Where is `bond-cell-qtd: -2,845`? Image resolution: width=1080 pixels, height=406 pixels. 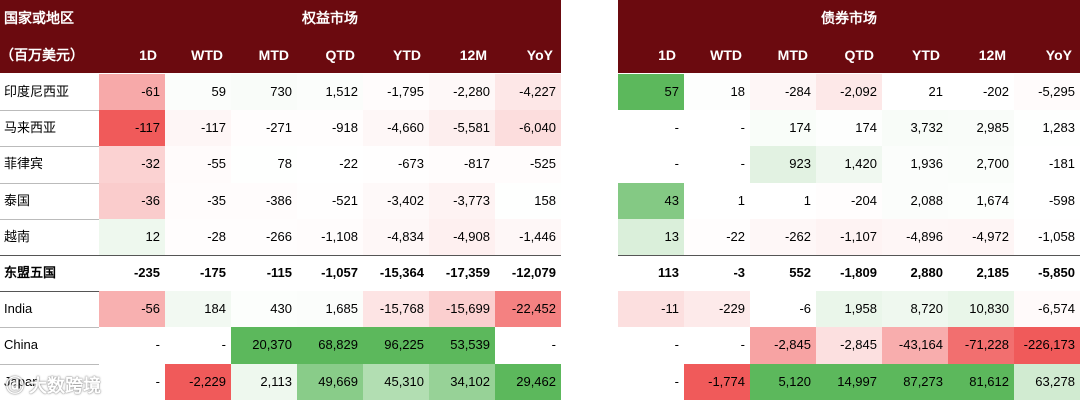 bond-cell-qtd: -2,845 is located at coordinates (849, 346).